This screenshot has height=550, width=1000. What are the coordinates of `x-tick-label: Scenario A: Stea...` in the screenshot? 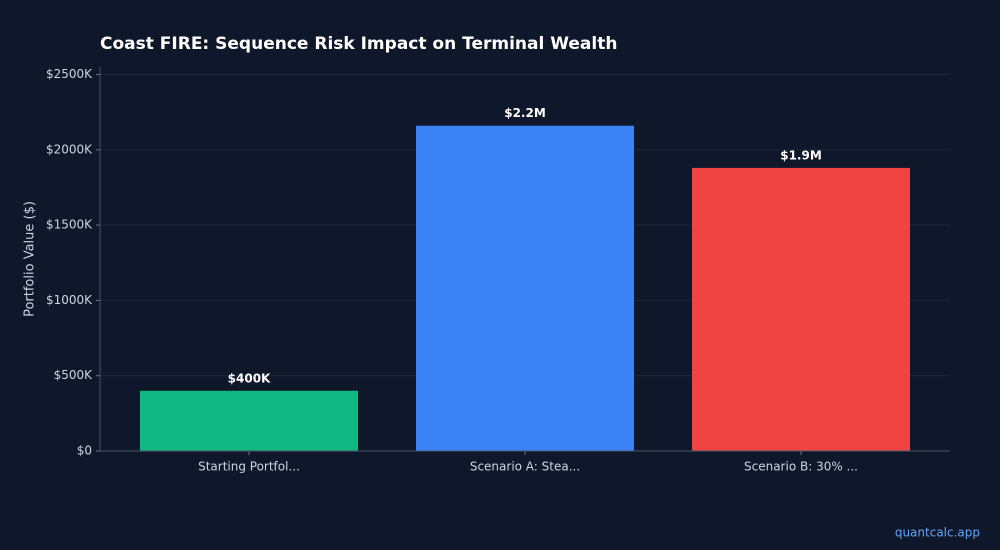 It's located at (525, 467).